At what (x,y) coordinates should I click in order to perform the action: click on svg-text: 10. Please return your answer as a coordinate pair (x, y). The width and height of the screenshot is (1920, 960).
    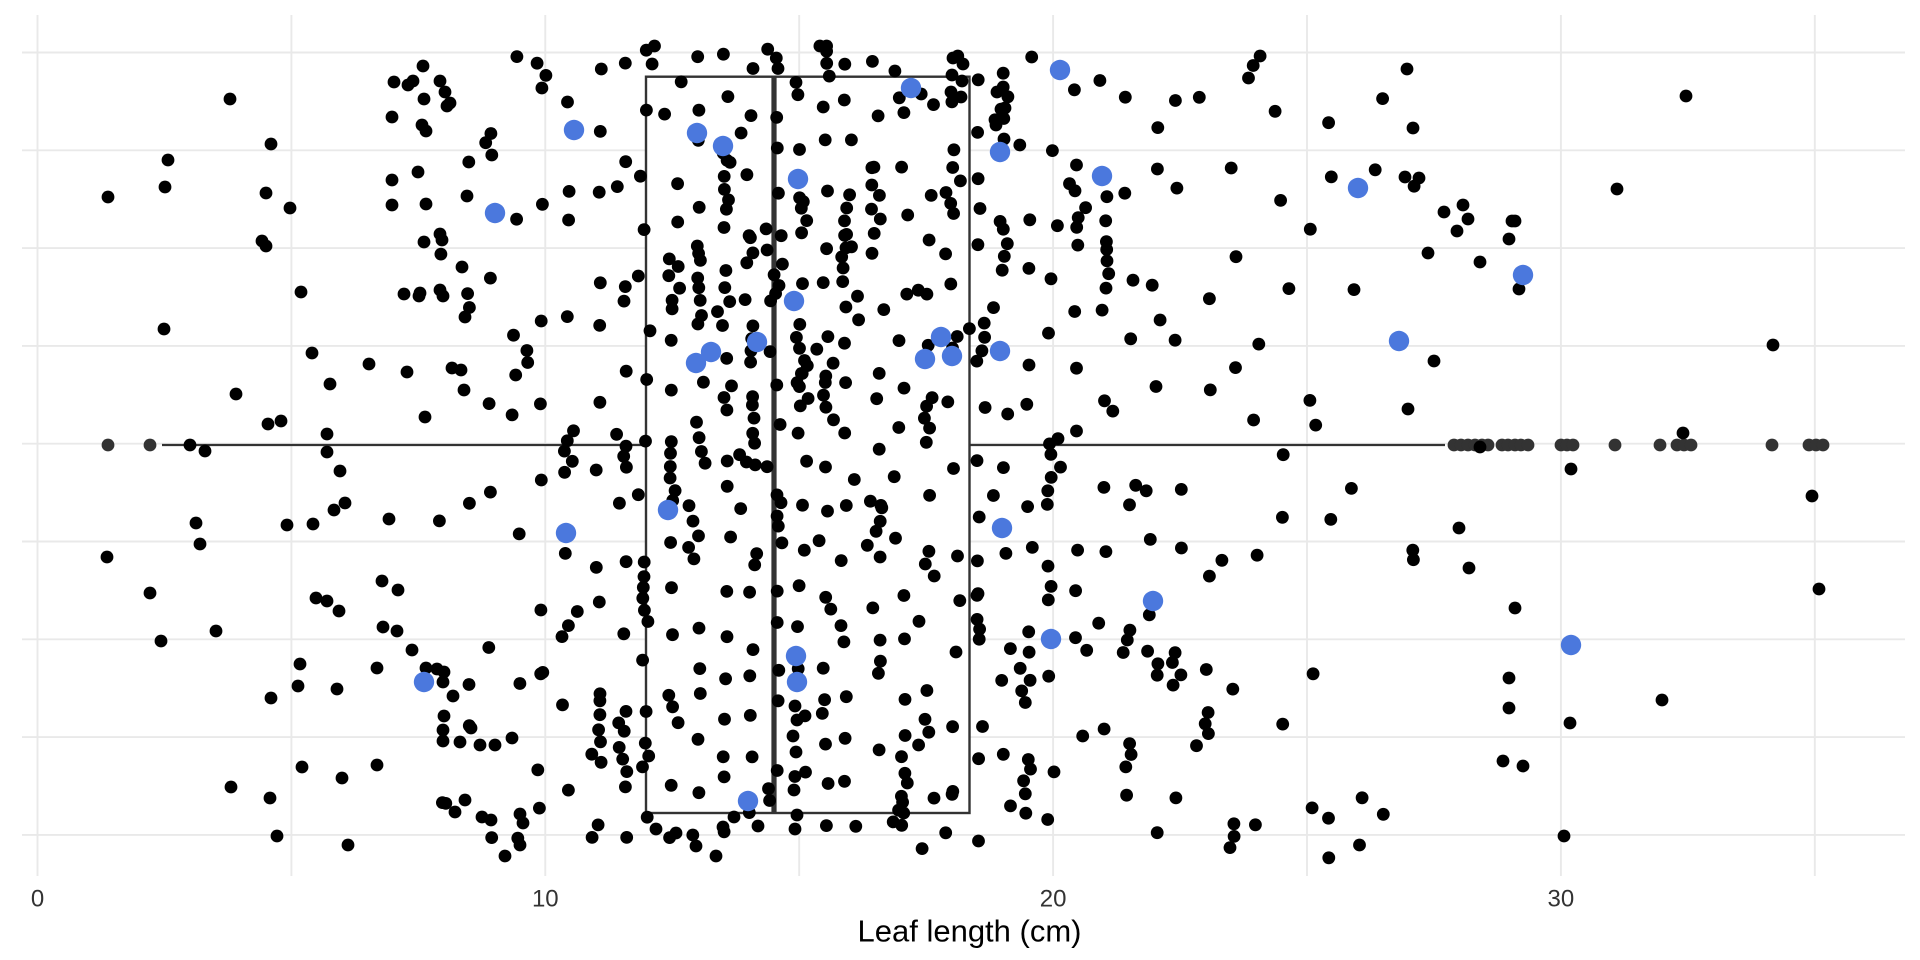
    Looking at the image, I should click on (545, 899).